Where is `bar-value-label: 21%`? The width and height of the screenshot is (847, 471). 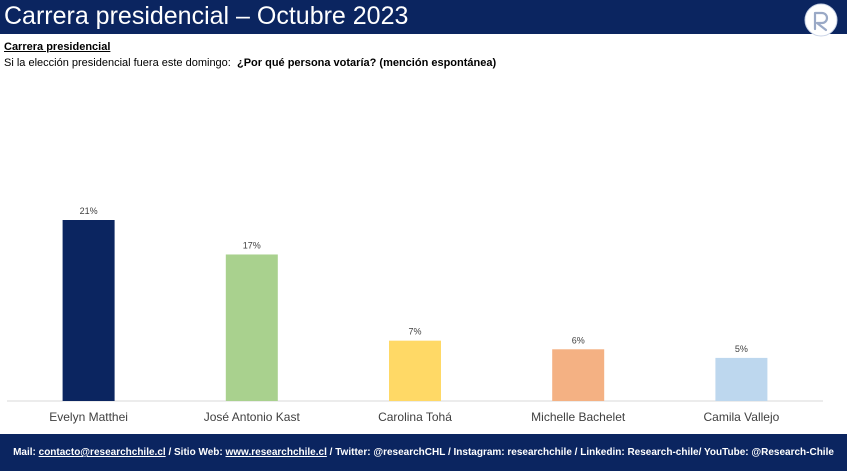 bar-value-label: 21% is located at coordinates (89, 211).